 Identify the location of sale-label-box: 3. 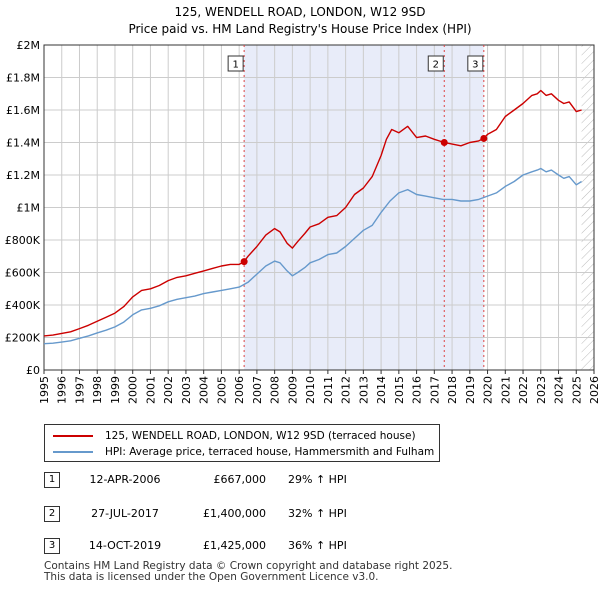
(475, 63).